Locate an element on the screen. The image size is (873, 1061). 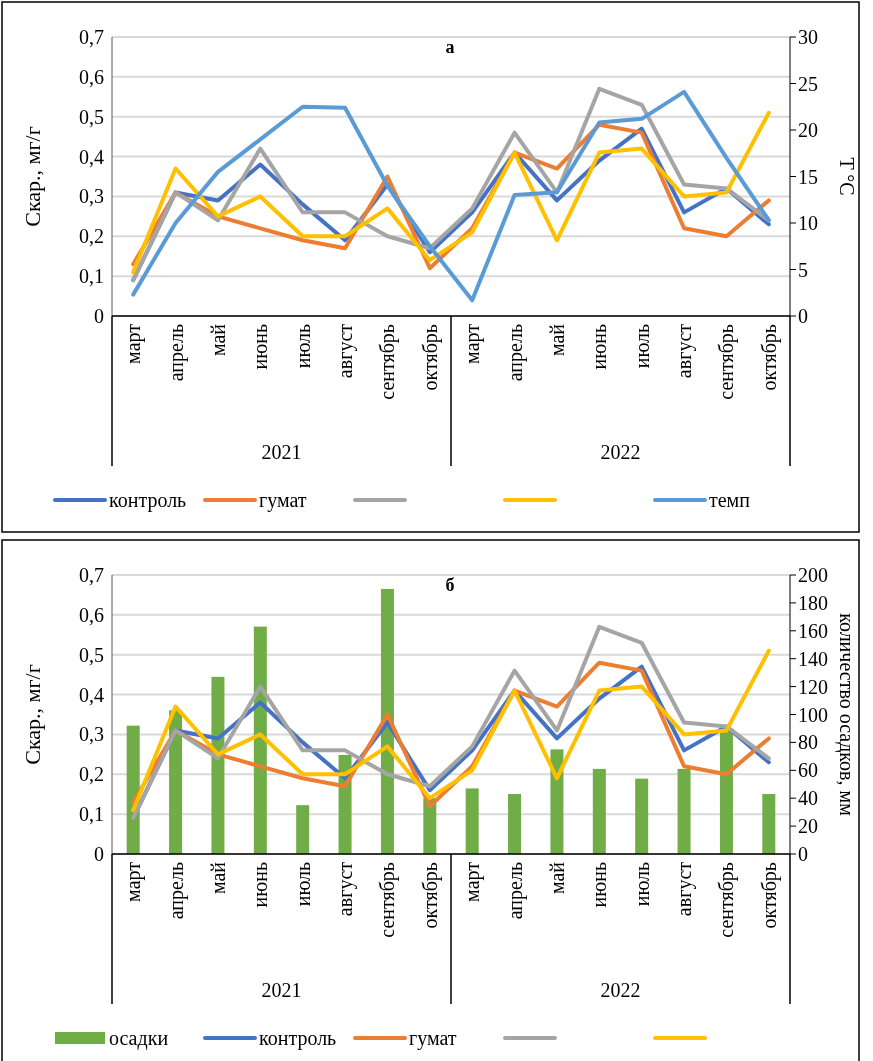
y2-tick-label: 10 is located at coordinates (808, 223).